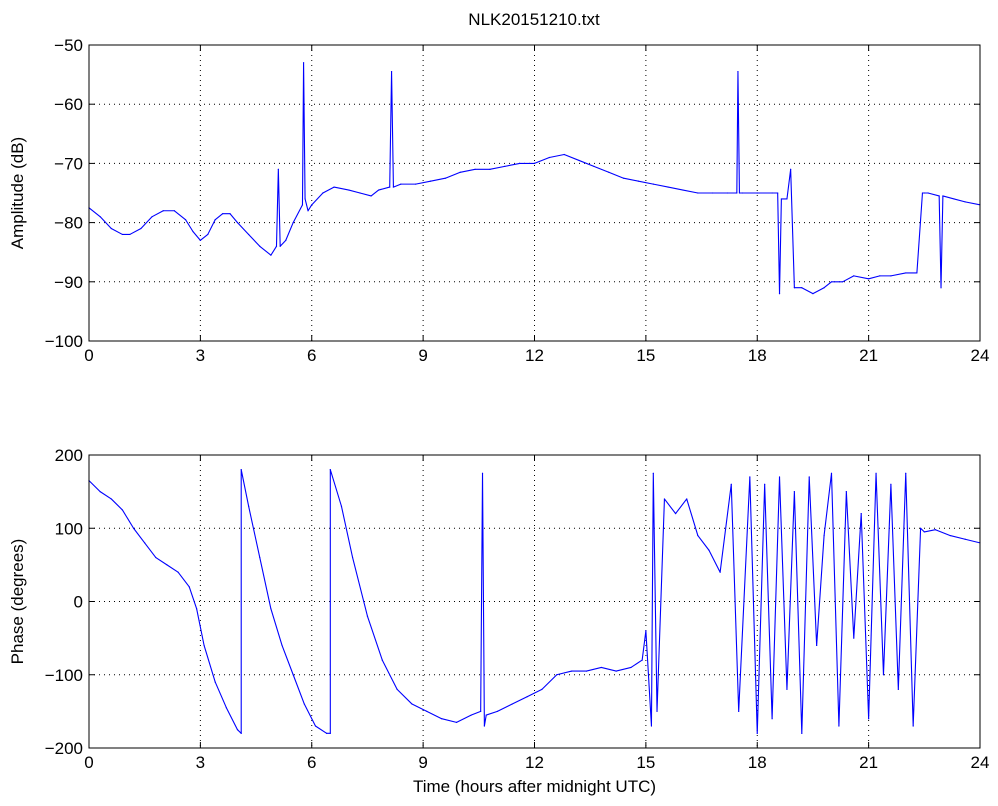  Describe the element at coordinates (69, 455) in the screenshot. I see `phase-y-tick-label: 200` at that location.